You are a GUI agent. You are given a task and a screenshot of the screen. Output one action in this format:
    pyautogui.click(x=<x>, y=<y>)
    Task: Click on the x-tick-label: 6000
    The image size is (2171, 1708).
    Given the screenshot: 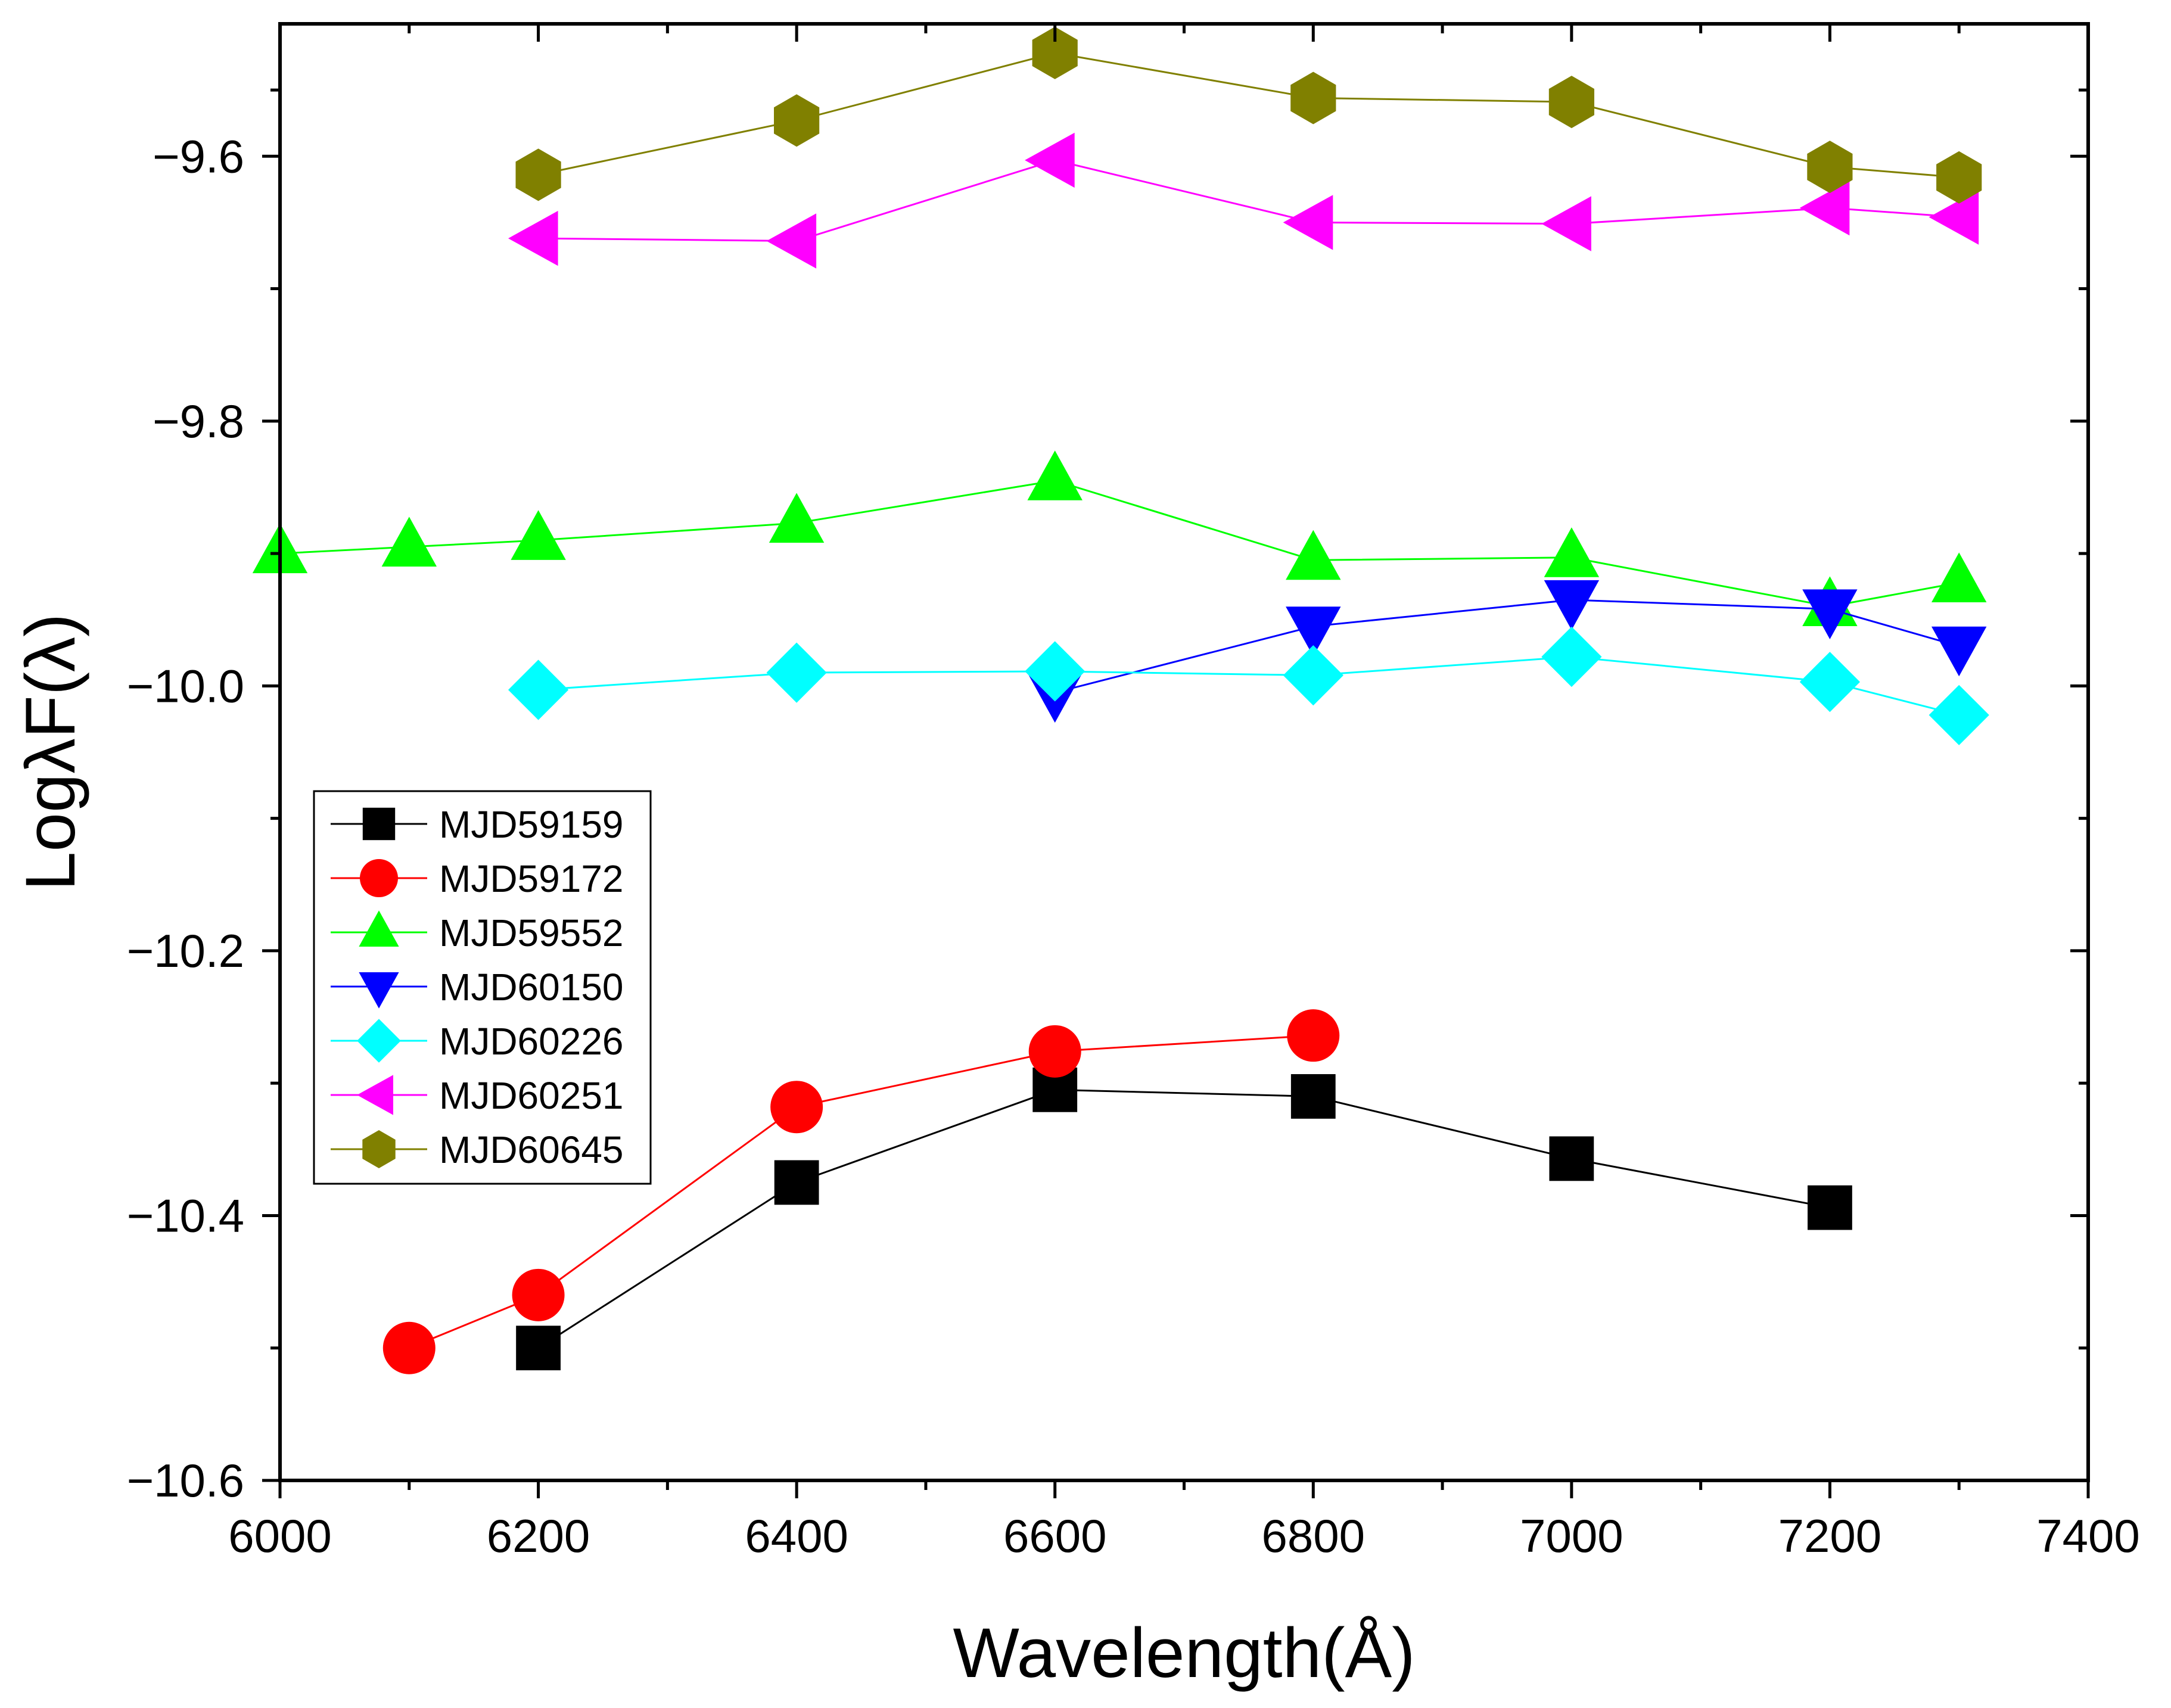 What is the action you would take?
    pyautogui.click(x=280, y=1536)
    